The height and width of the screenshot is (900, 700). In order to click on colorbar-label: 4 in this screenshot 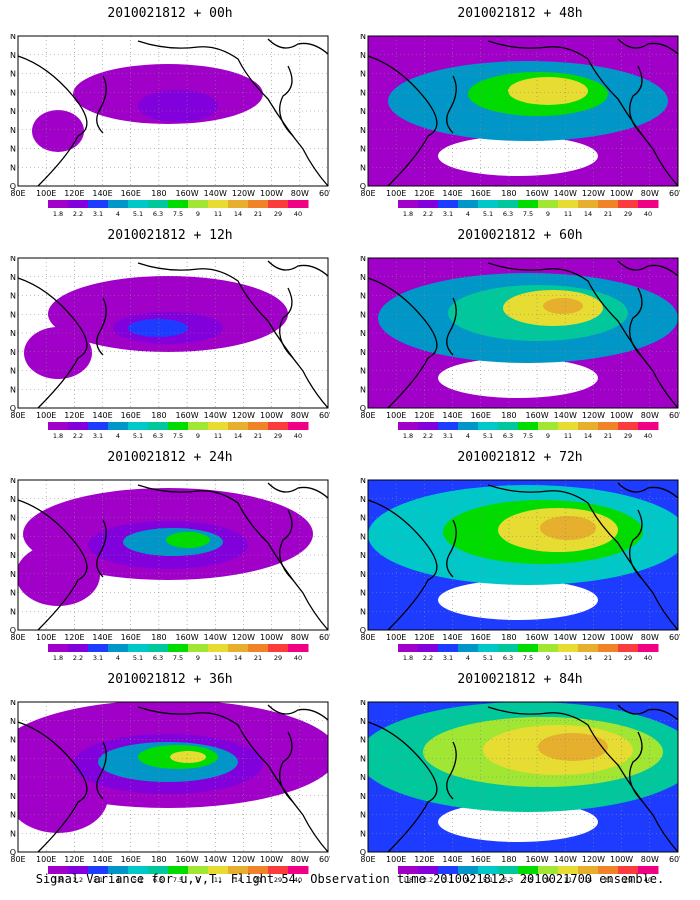, I will do `click(118, 213)`.